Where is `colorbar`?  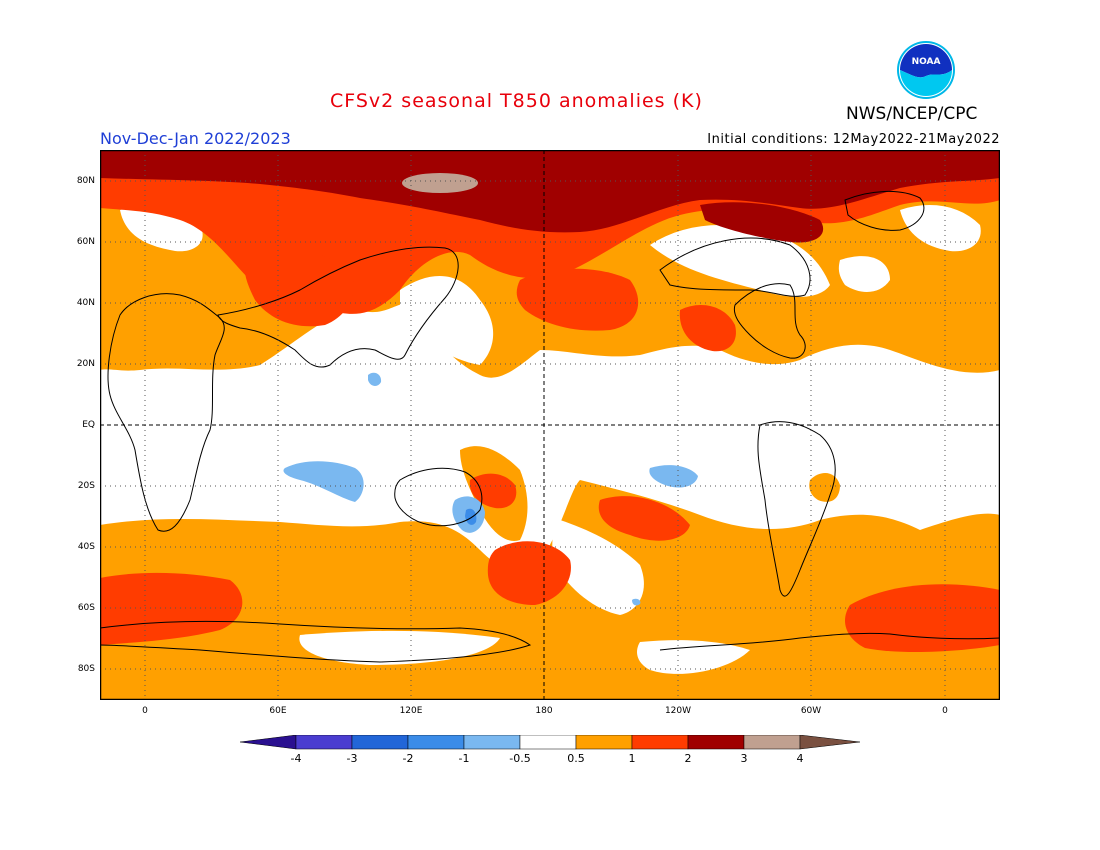
colorbar is located at coordinates (550, 742).